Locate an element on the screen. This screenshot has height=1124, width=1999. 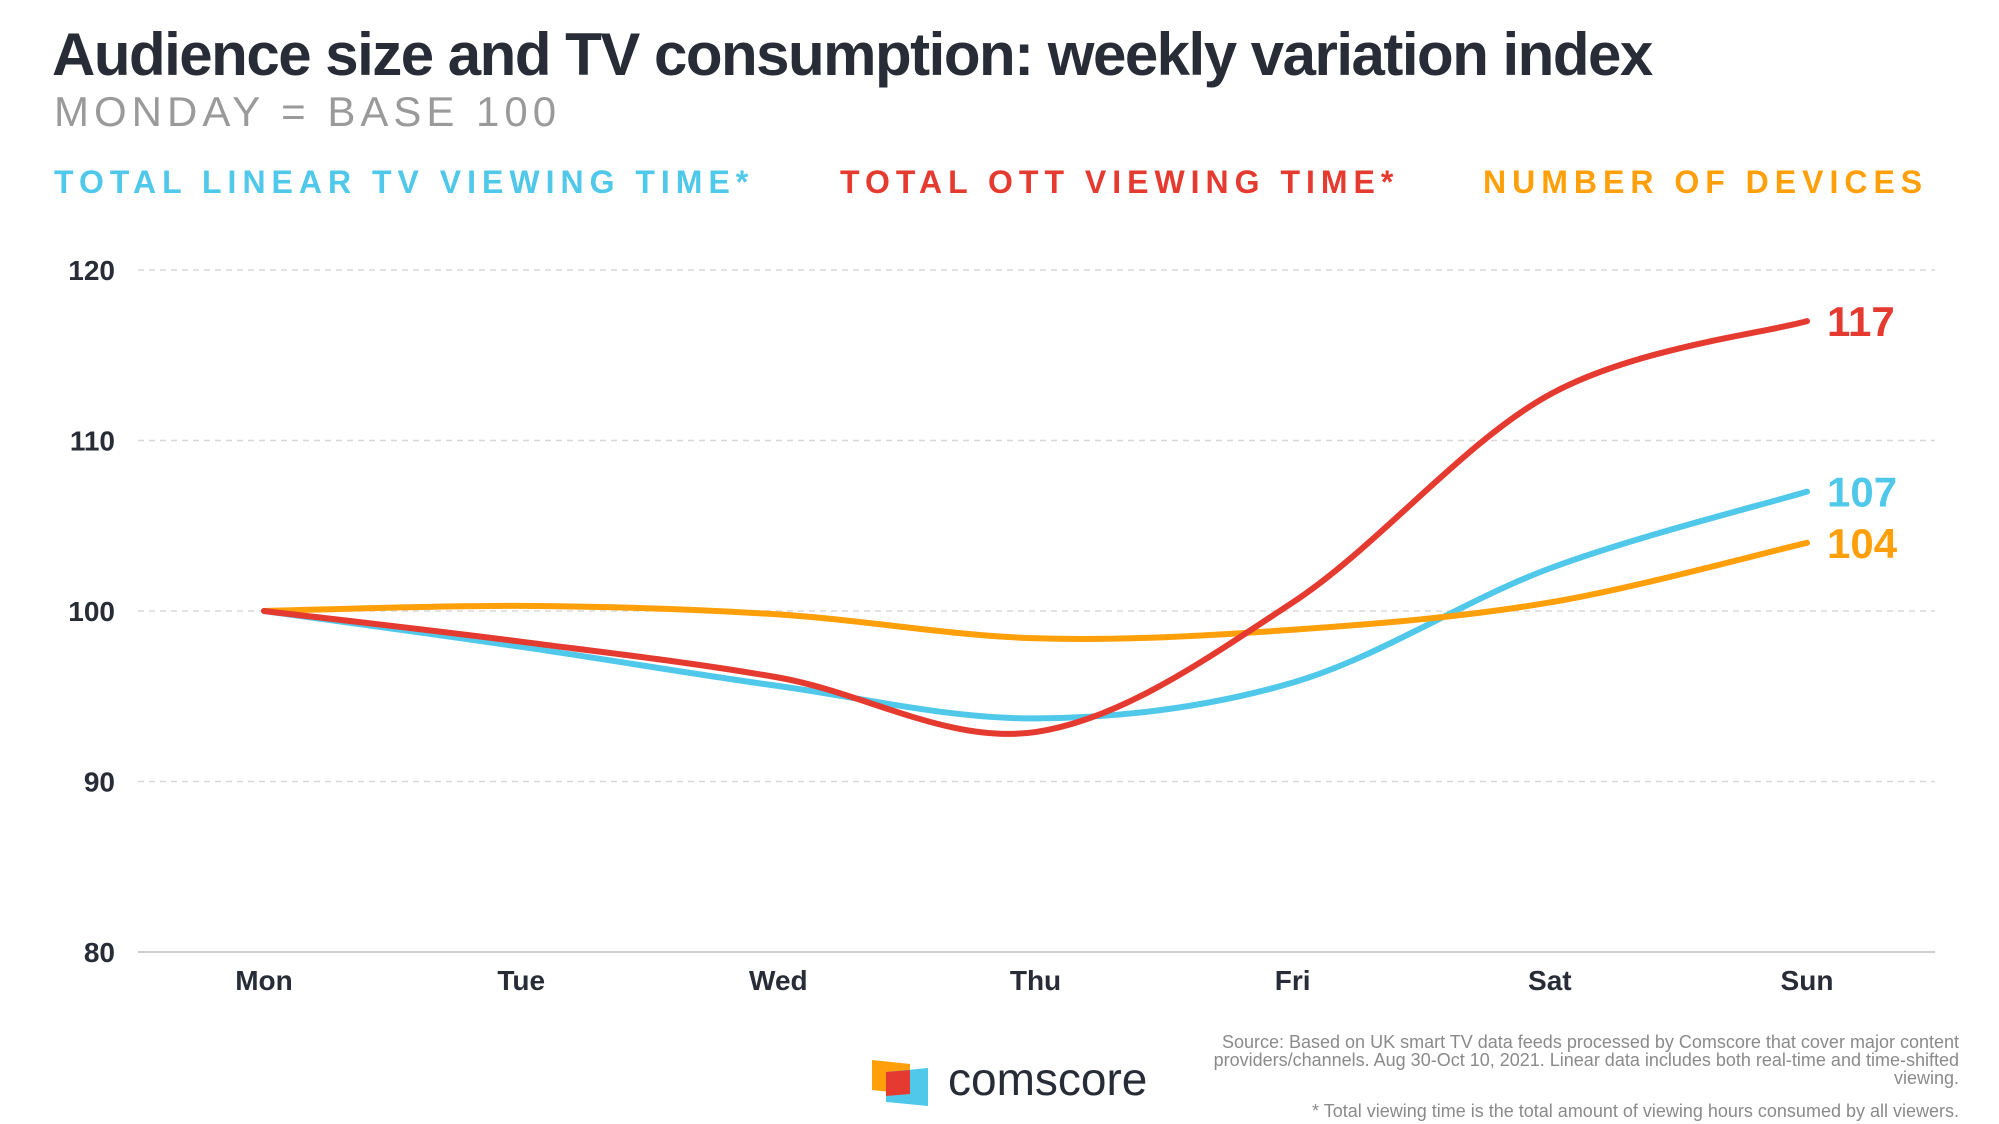
legend-devices: NUMBER OF DEVICES is located at coordinates (1706, 182).